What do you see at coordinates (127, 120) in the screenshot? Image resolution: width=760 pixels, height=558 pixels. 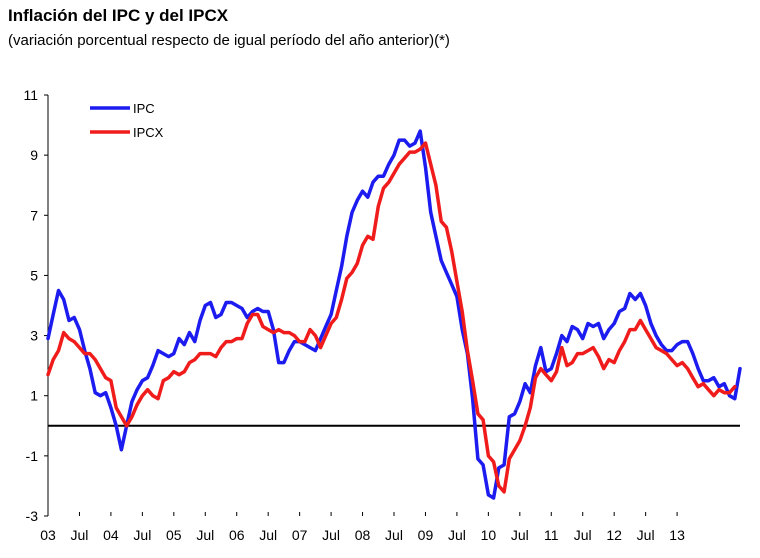 I see `legend: IPC IPCX` at bounding box center [127, 120].